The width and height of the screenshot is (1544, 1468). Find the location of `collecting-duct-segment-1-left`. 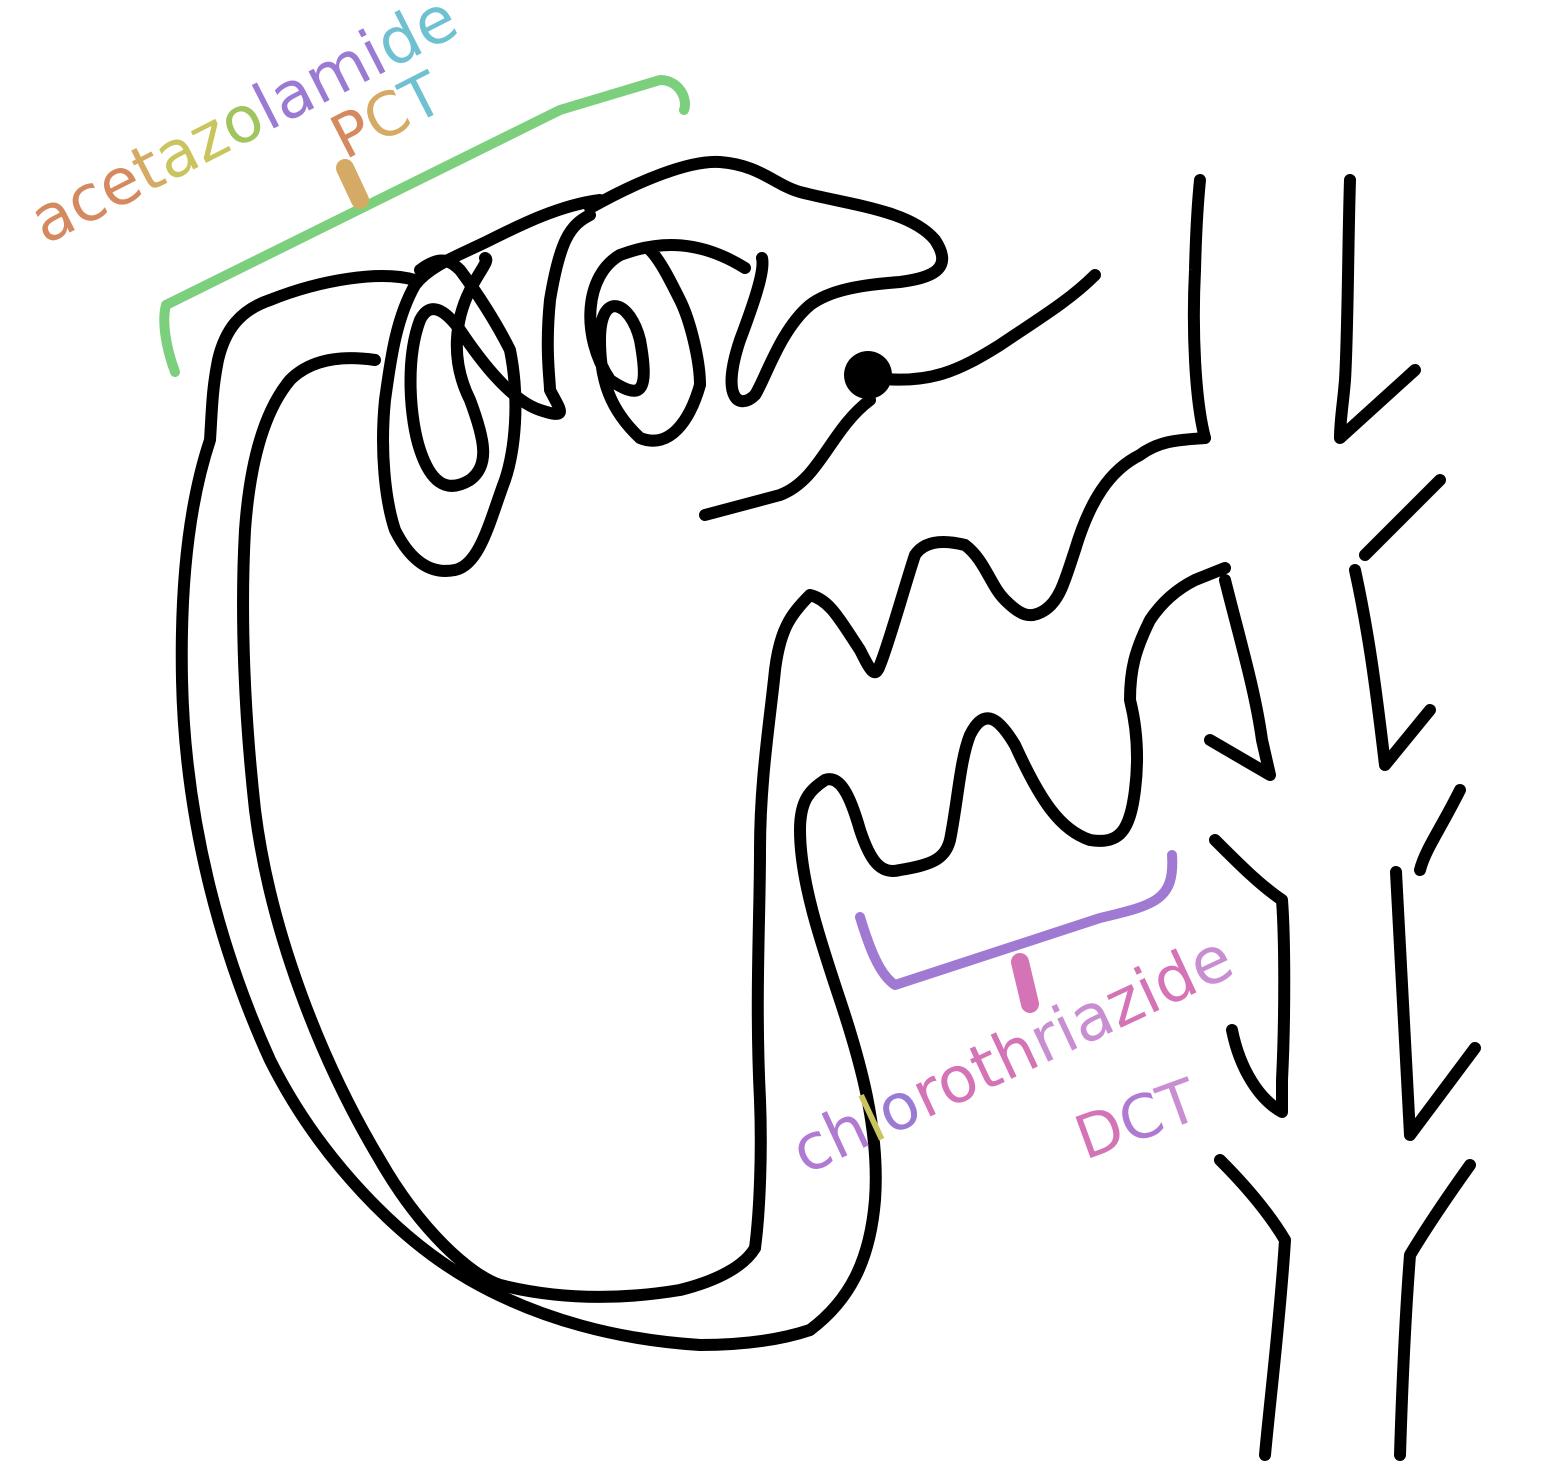

collecting-duct-segment-1-left is located at coordinates (1240, 677).